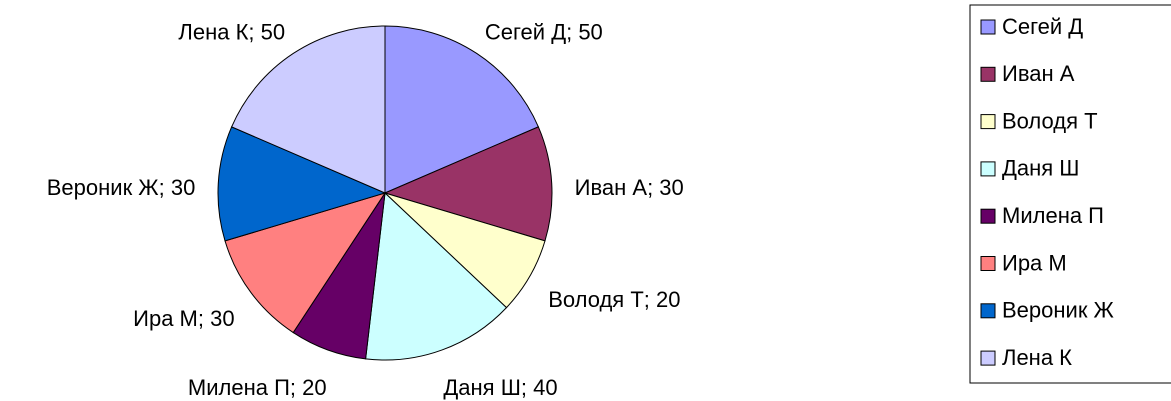  What do you see at coordinates (1034, 262) in the screenshot?
I see `legend-label: Ира М` at bounding box center [1034, 262].